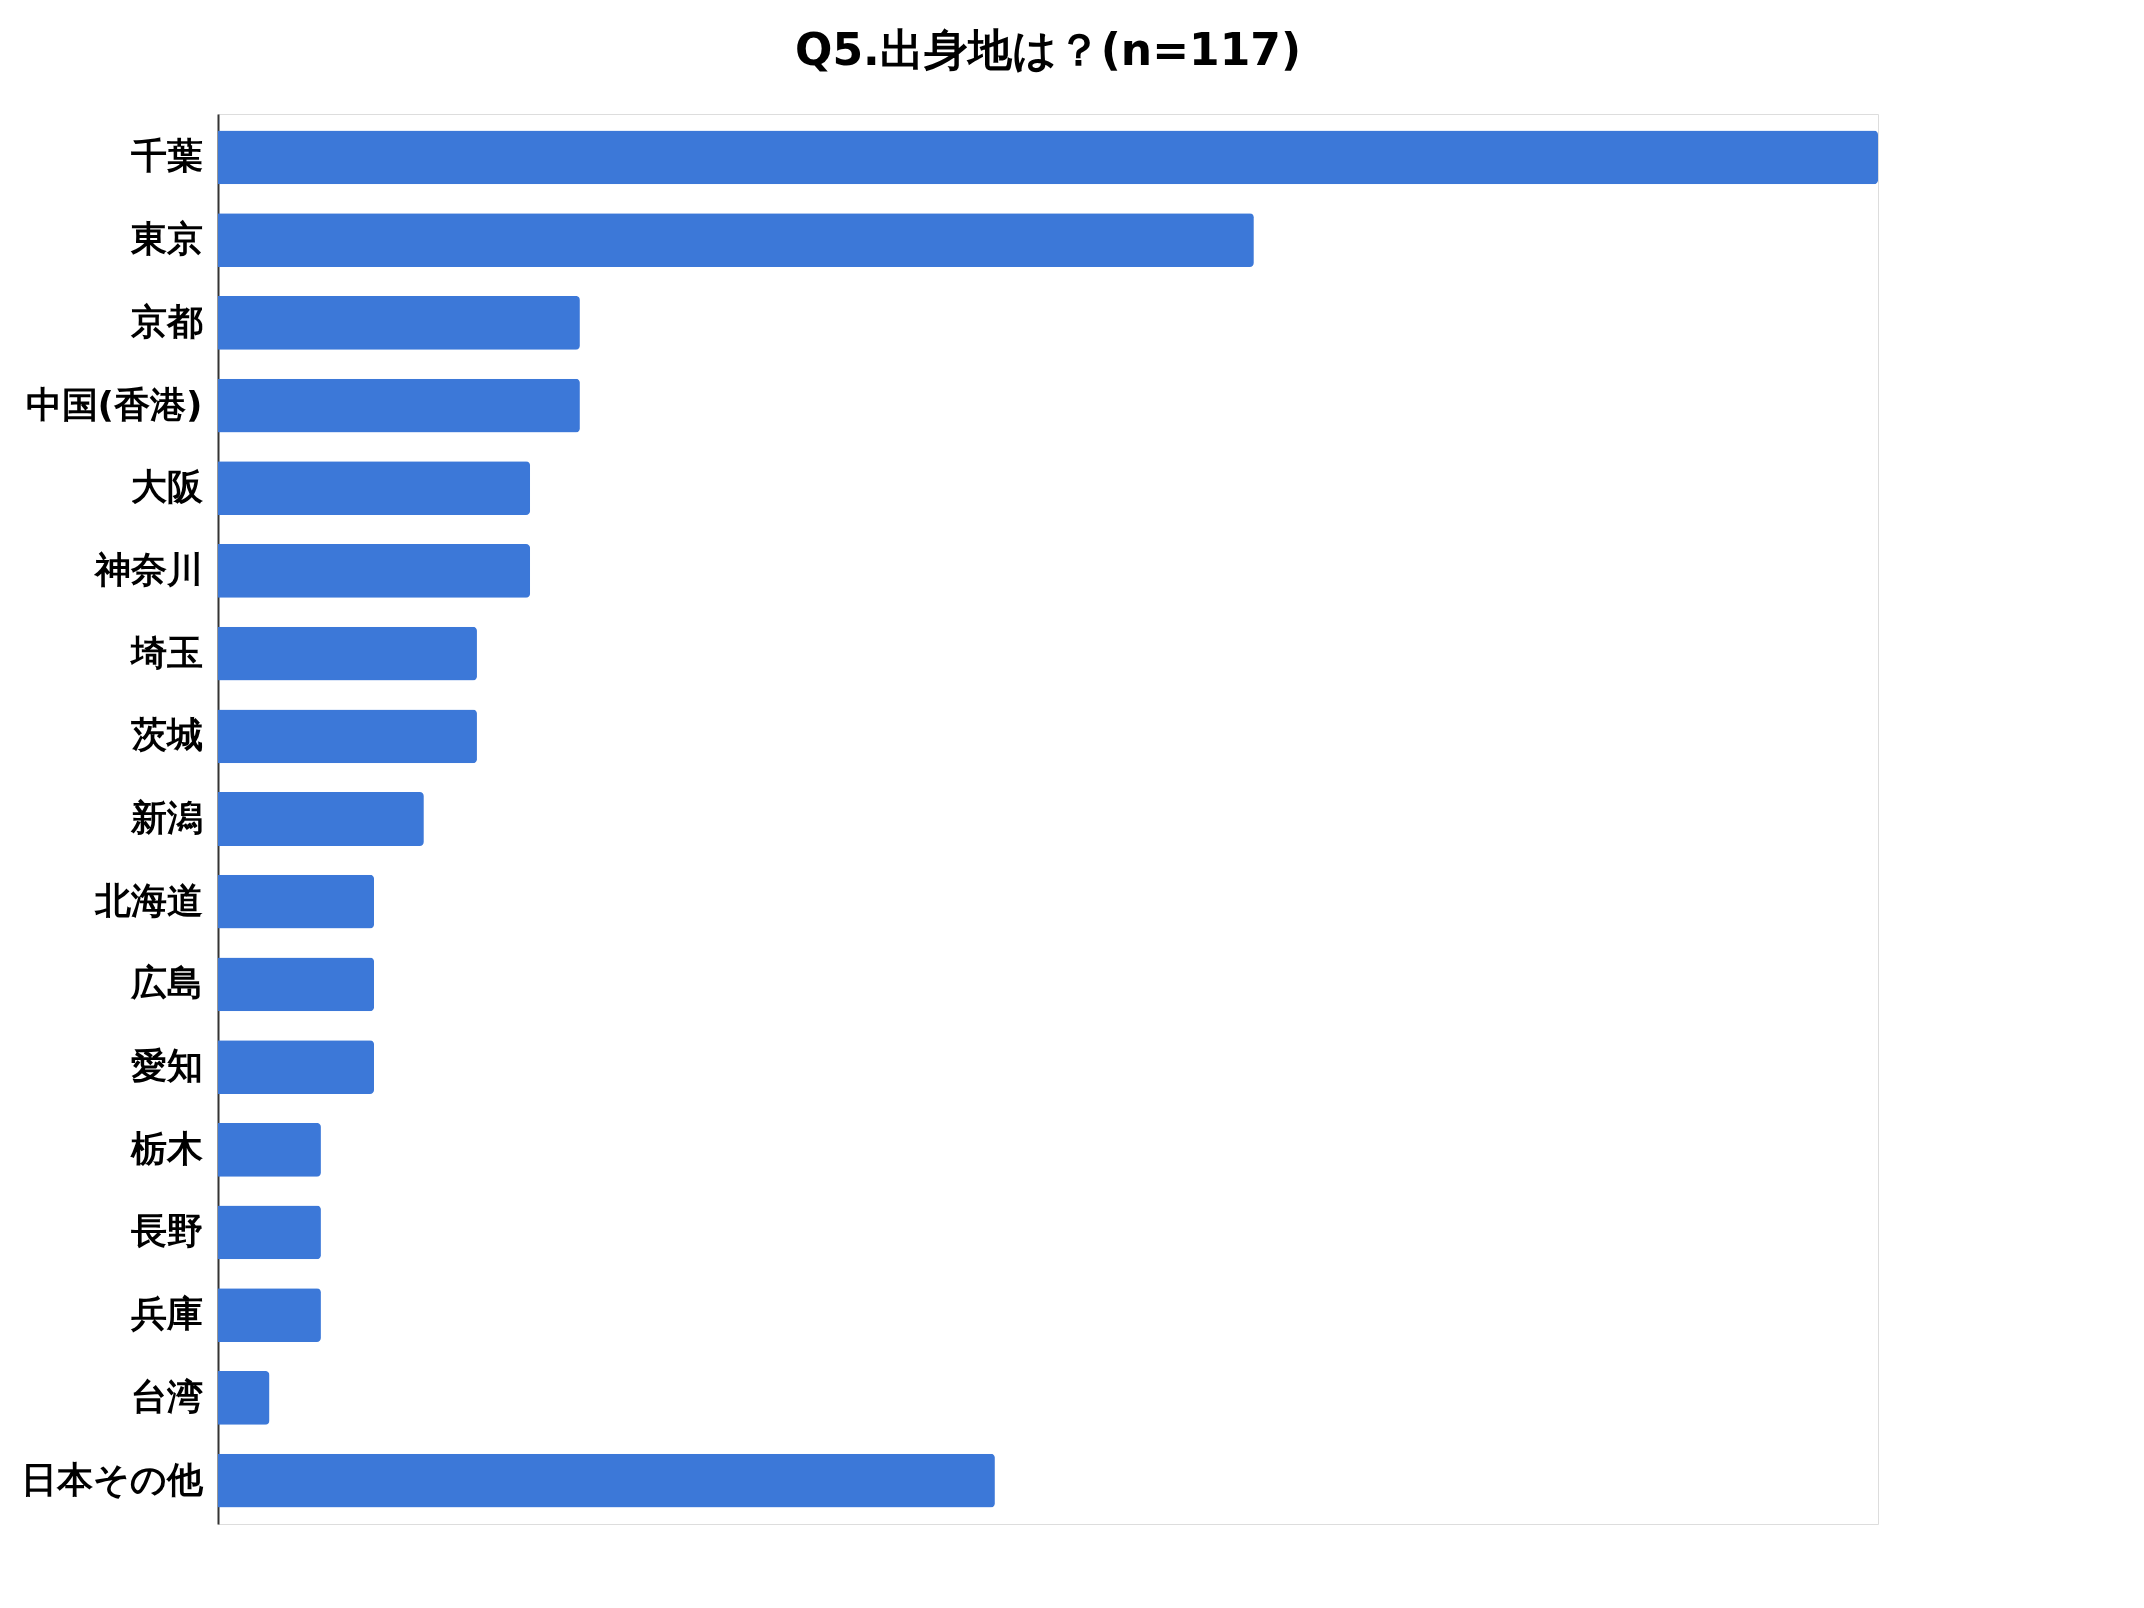 The image size is (2144, 1608). I want to click on y-tick-label: 中国(香港), so click(114, 404).